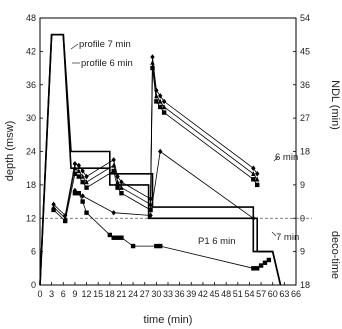 This screenshot has width=342, height=329. I want to click on x-axis-label: time (min), so click(168, 320).